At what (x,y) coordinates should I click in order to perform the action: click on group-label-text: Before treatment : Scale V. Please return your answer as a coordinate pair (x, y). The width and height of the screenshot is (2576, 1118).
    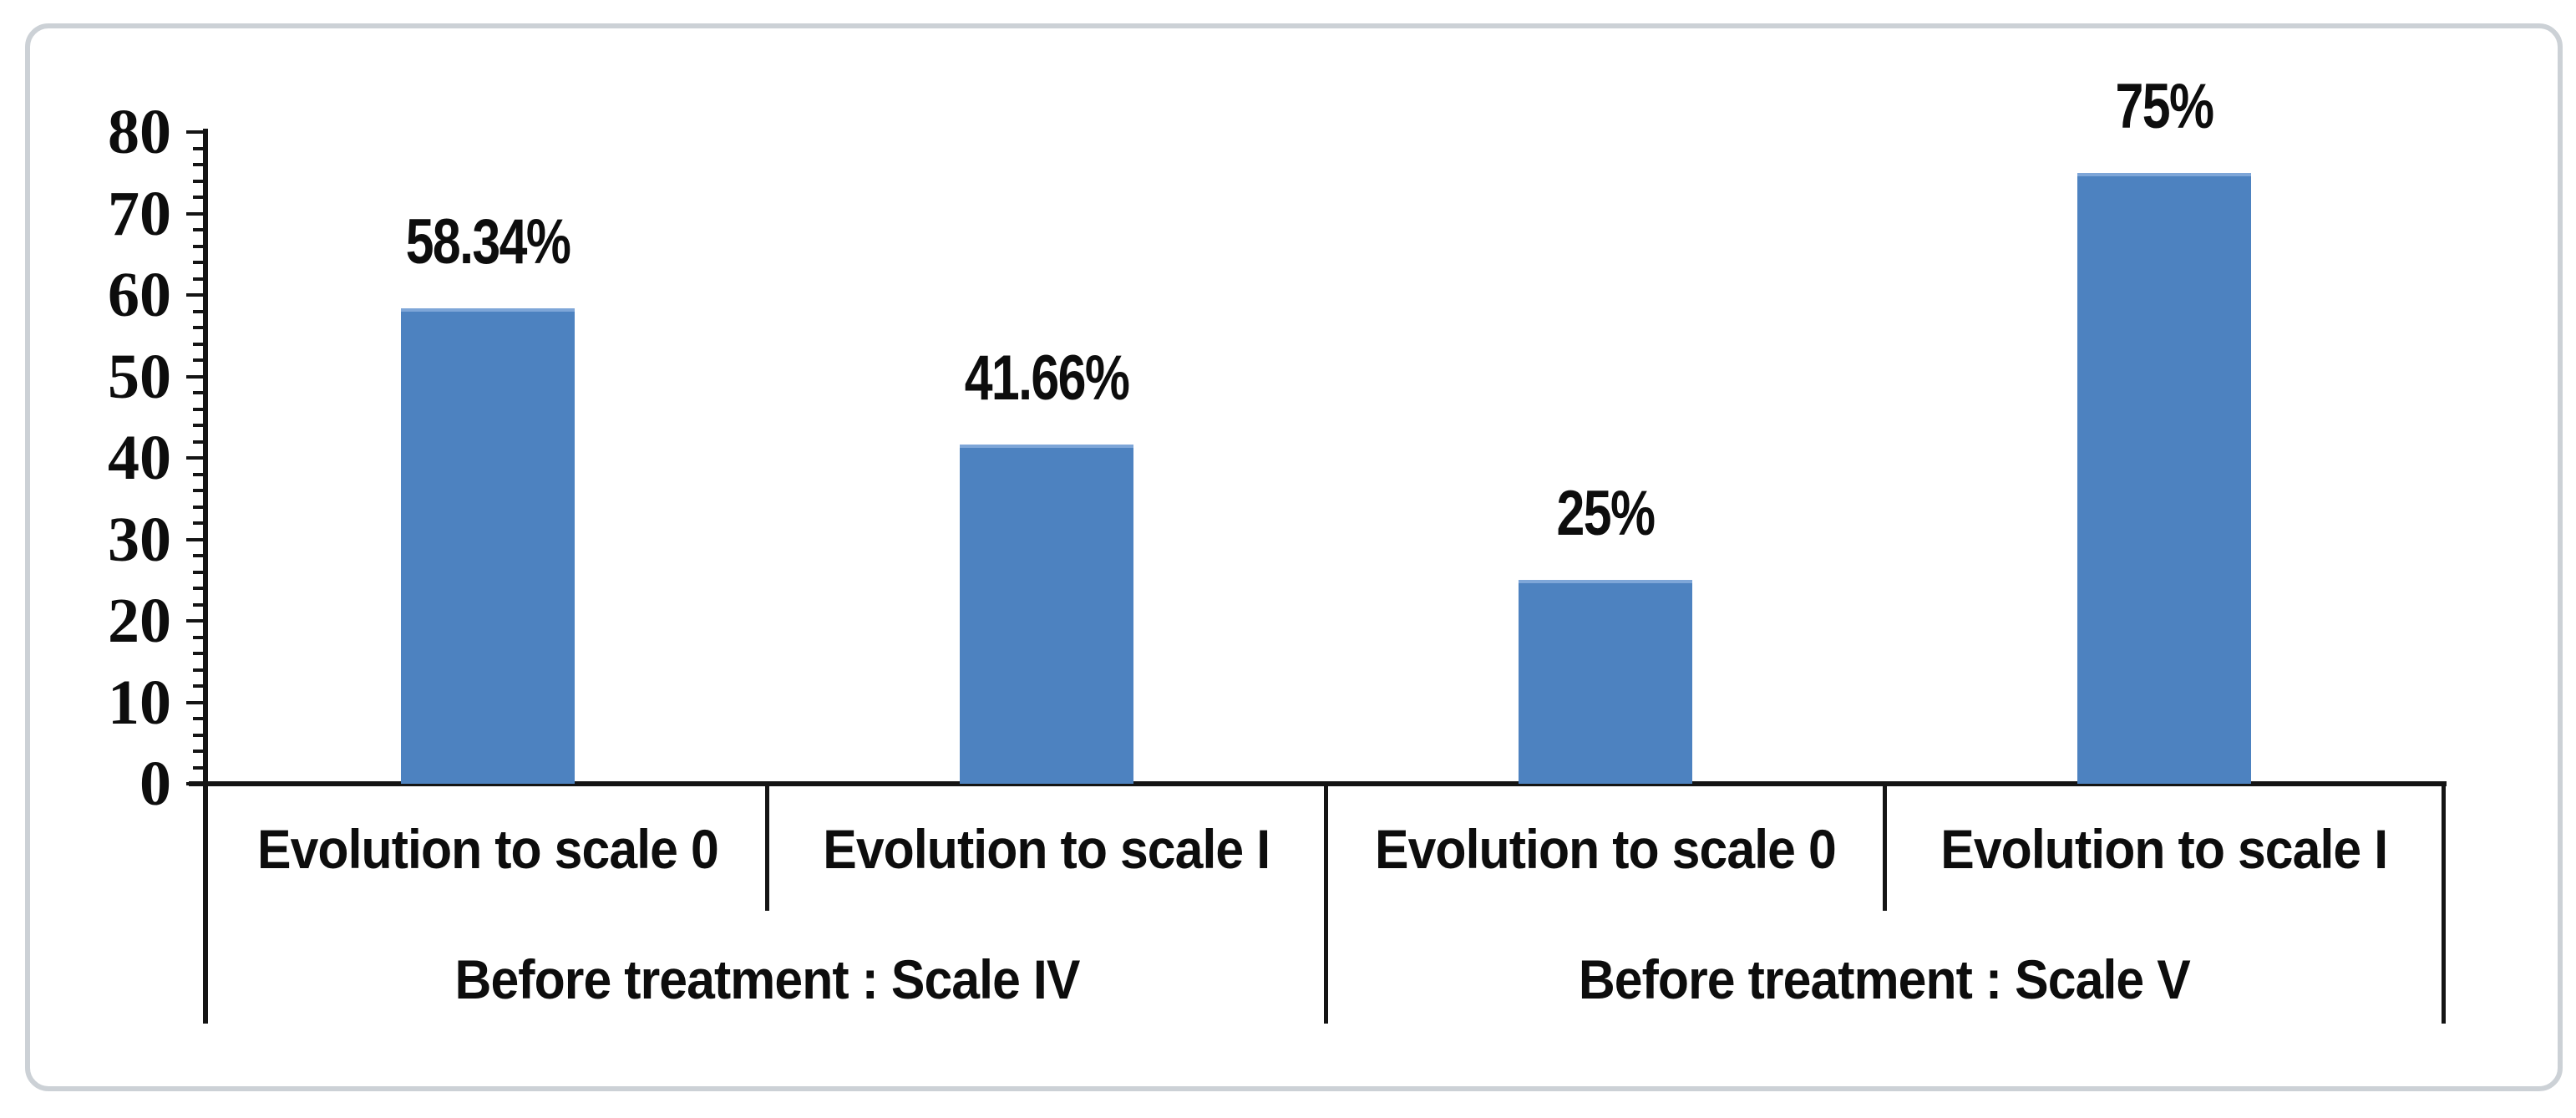
    Looking at the image, I should click on (1885, 979).